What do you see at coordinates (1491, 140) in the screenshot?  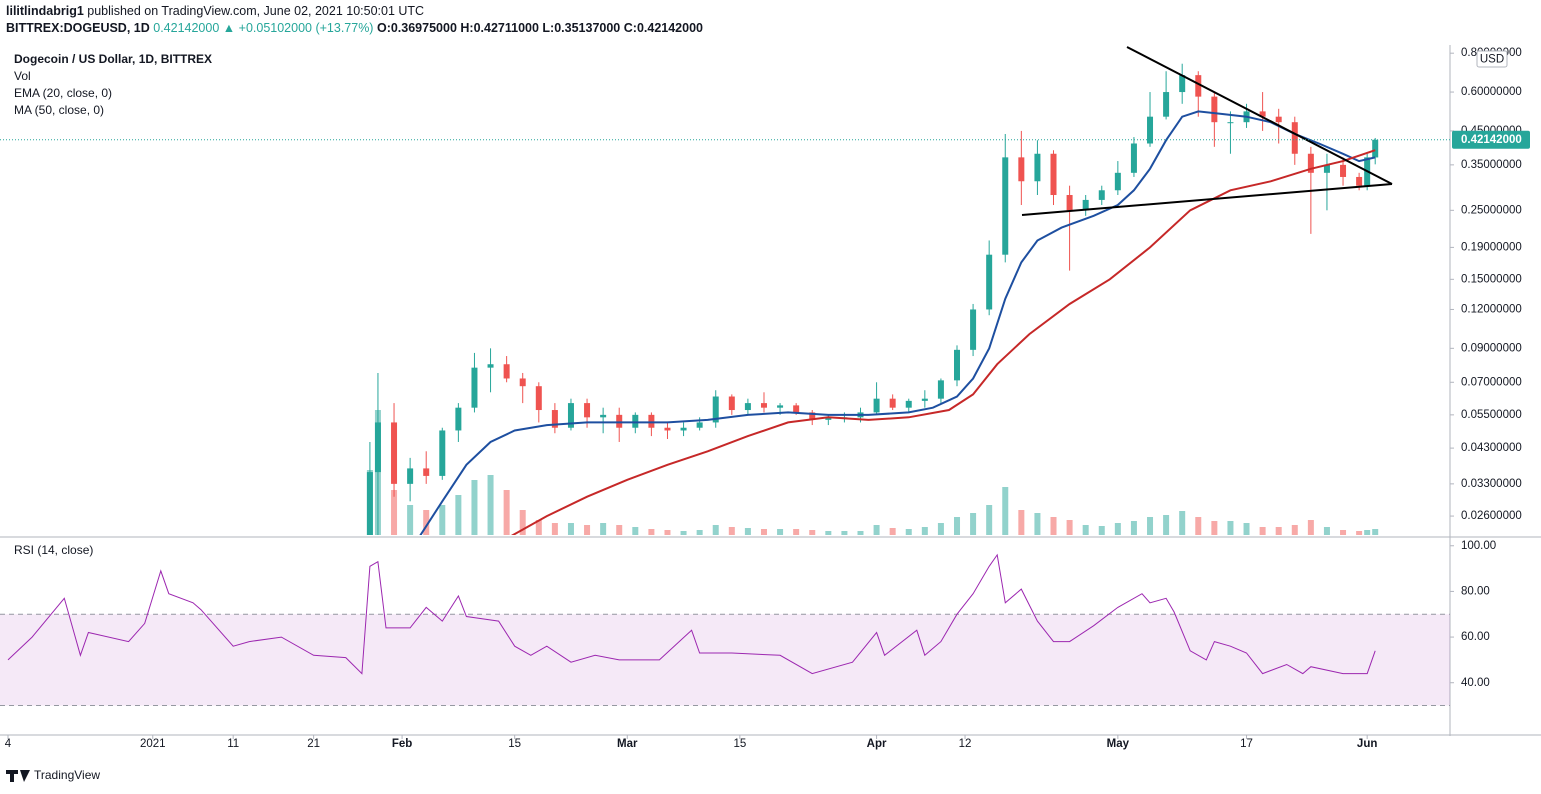 I see `last-price-label: 0.42142000` at bounding box center [1491, 140].